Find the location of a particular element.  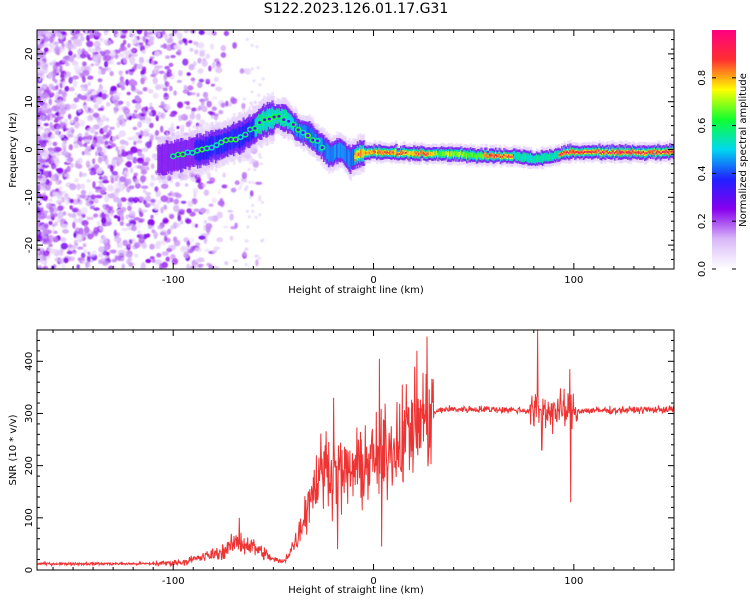

colorbar-tick-label: 0.2 is located at coordinates (702, 221).